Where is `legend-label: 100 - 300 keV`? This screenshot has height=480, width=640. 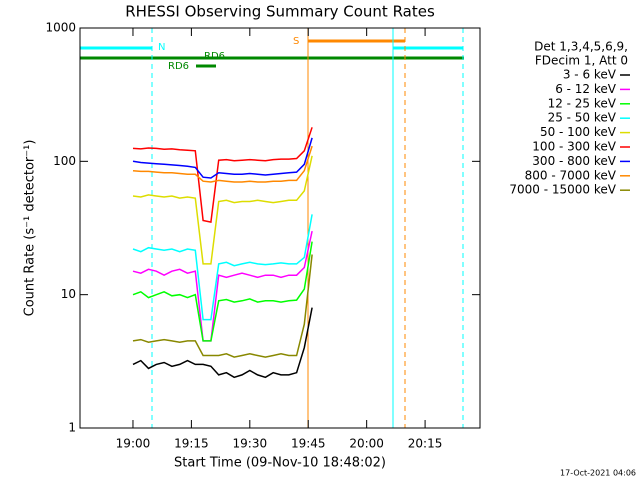 legend-label: 100 - 300 keV is located at coordinates (574, 147).